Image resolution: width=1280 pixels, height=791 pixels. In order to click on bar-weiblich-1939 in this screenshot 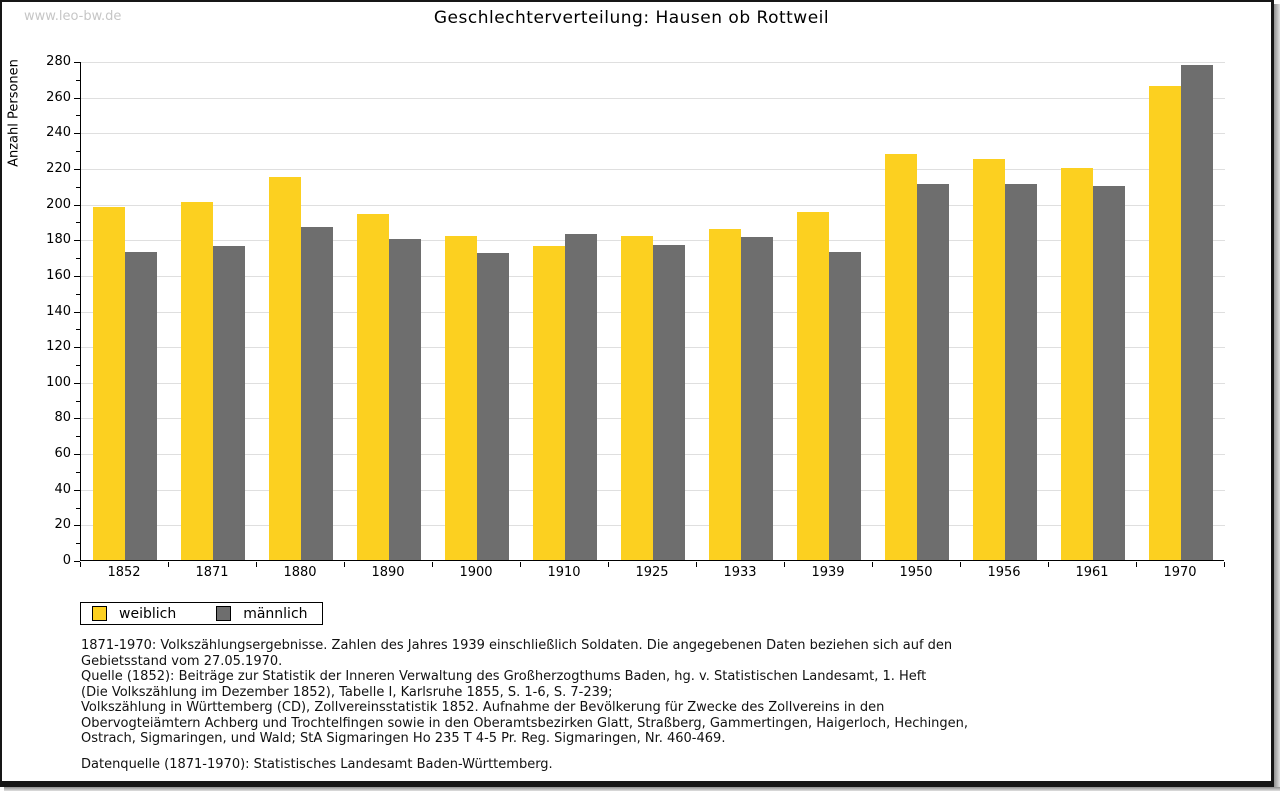, I will do `click(813, 386)`.